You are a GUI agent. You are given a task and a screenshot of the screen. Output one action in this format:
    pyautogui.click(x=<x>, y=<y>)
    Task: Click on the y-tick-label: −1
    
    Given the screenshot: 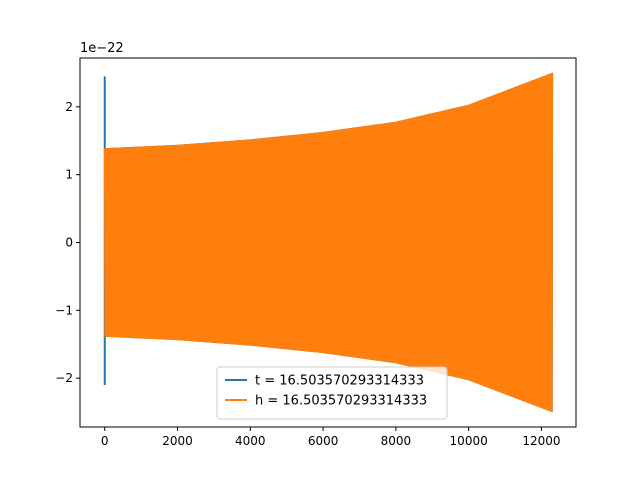 What is the action you would take?
    pyautogui.click(x=64, y=310)
    